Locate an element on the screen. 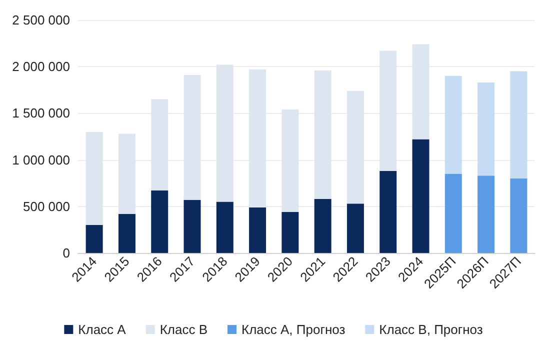 This screenshot has height=349, width=547. y-tick-label: 500 000 is located at coordinates (46, 206).